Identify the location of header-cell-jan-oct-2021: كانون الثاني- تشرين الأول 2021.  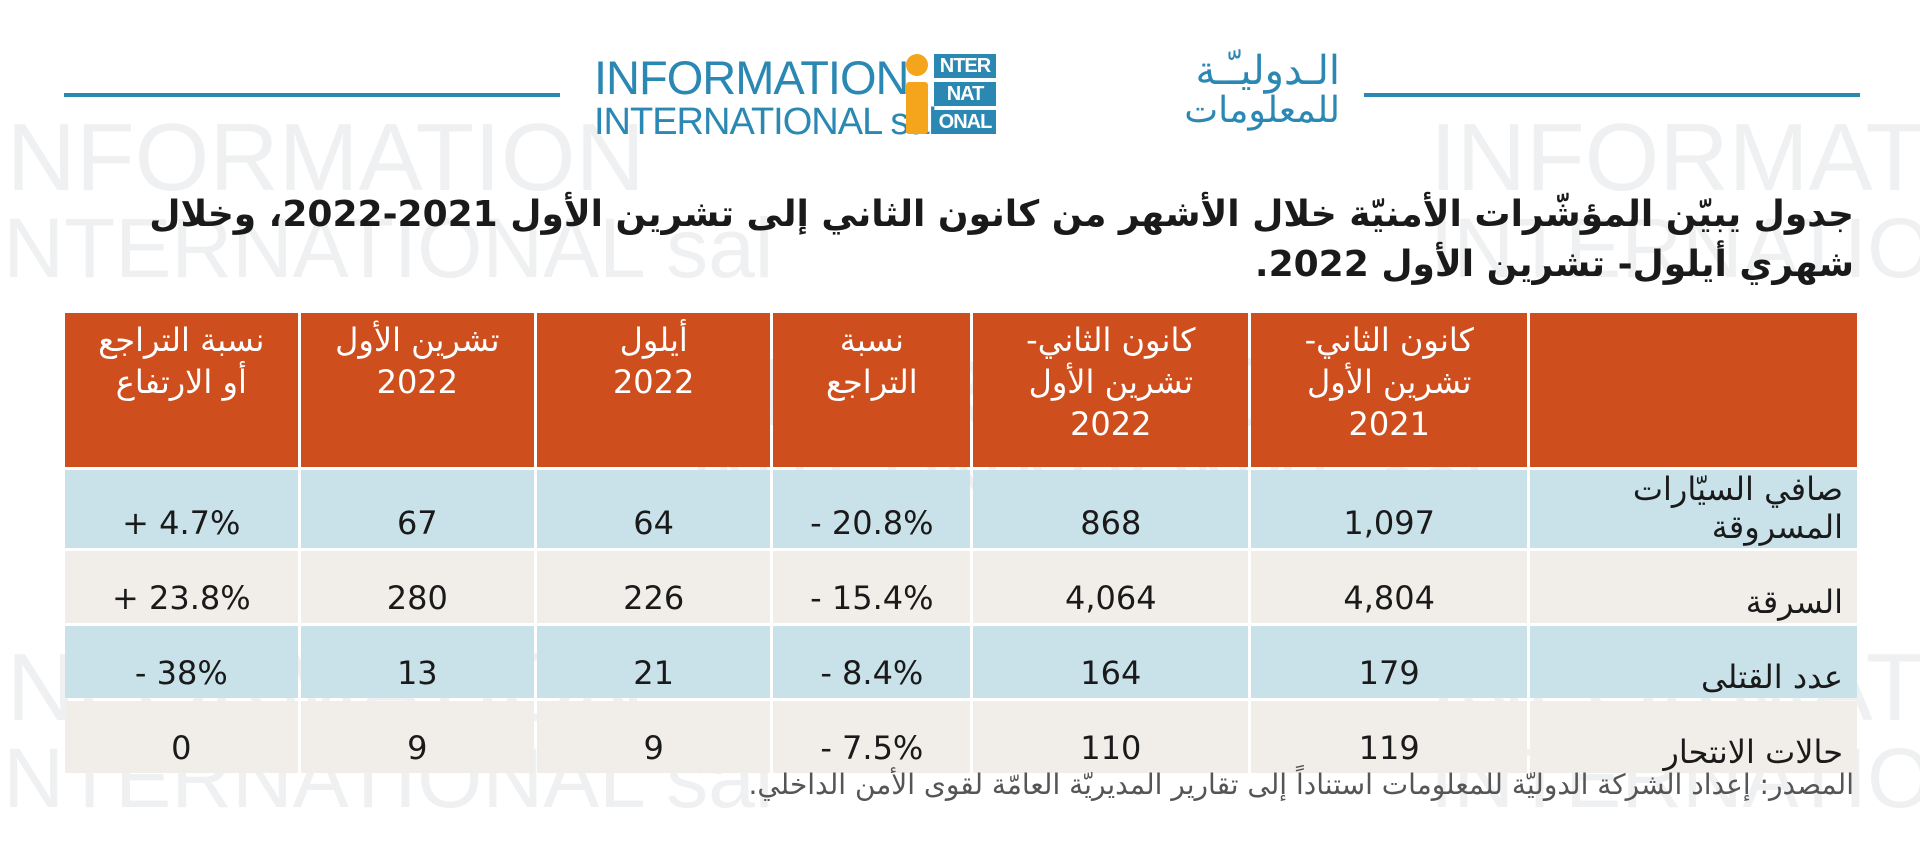
(1389, 390).